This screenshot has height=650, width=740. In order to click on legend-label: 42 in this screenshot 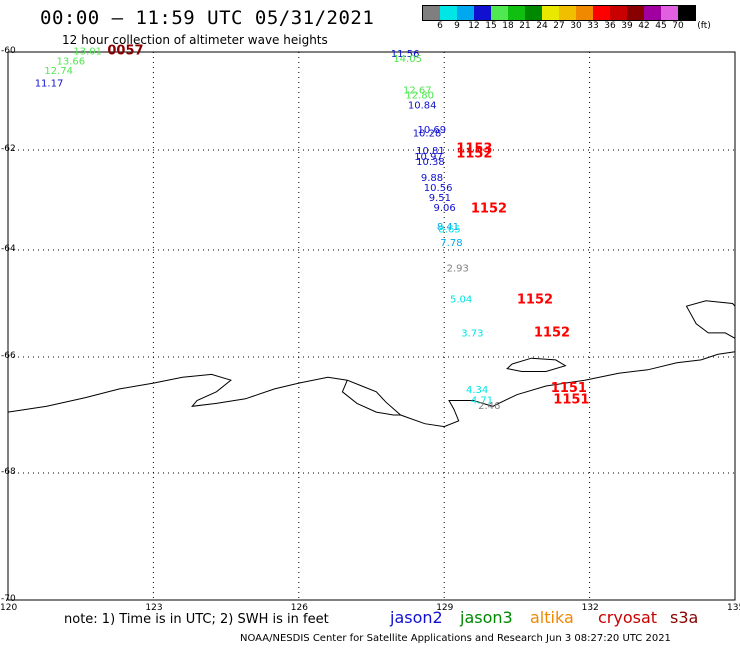, I will do `click(644, 26)`.